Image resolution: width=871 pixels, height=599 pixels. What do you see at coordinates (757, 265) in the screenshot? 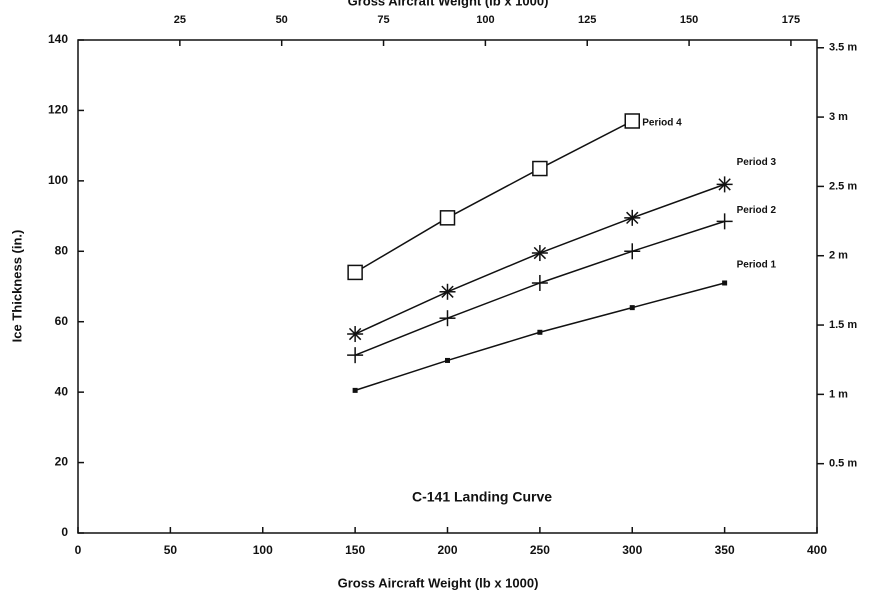
I see `series-label: Period 1` at bounding box center [757, 265].